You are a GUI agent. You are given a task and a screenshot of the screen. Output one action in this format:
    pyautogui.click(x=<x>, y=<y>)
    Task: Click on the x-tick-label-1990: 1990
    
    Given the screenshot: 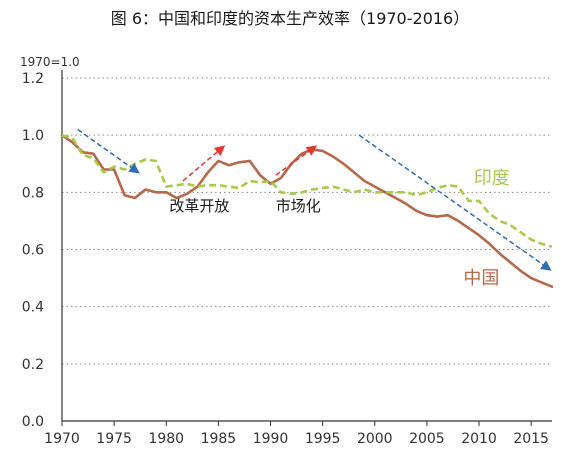 What is the action you would take?
    pyautogui.click(x=271, y=439)
    